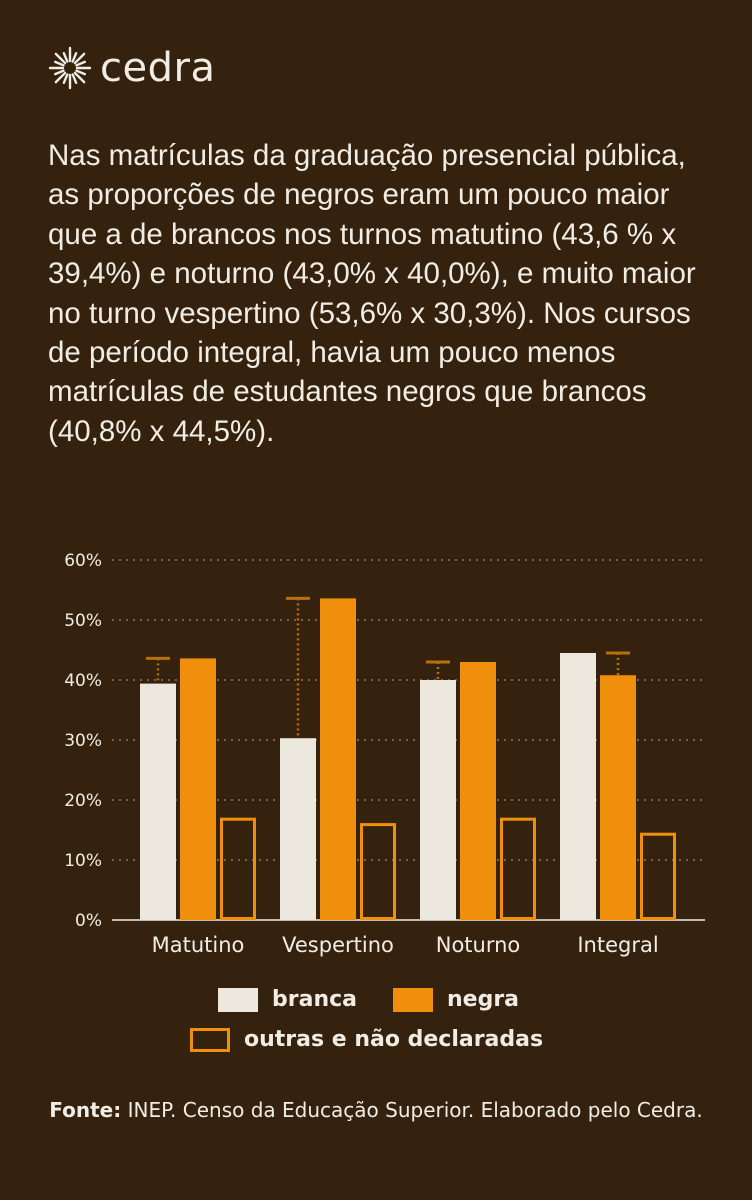 The width and height of the screenshot is (752, 1200). I want to click on y-tick-label: 0%, so click(88, 921).